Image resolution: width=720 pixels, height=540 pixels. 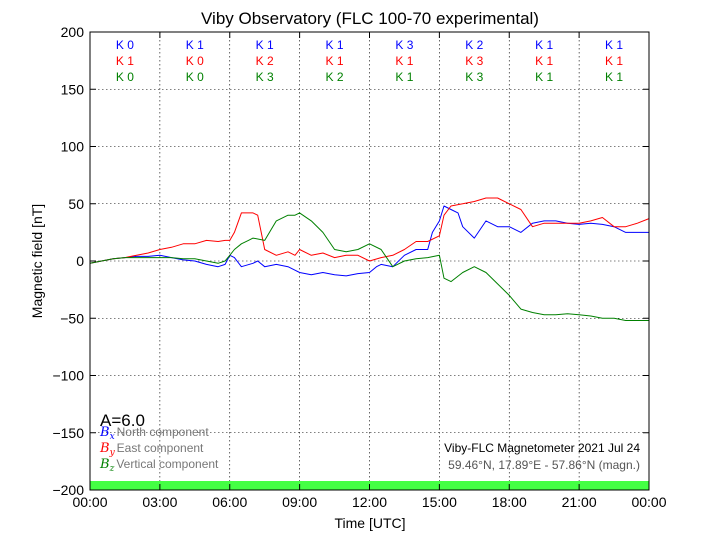 I want to click on x-tick-label-2: 06:00, so click(x=229, y=502).